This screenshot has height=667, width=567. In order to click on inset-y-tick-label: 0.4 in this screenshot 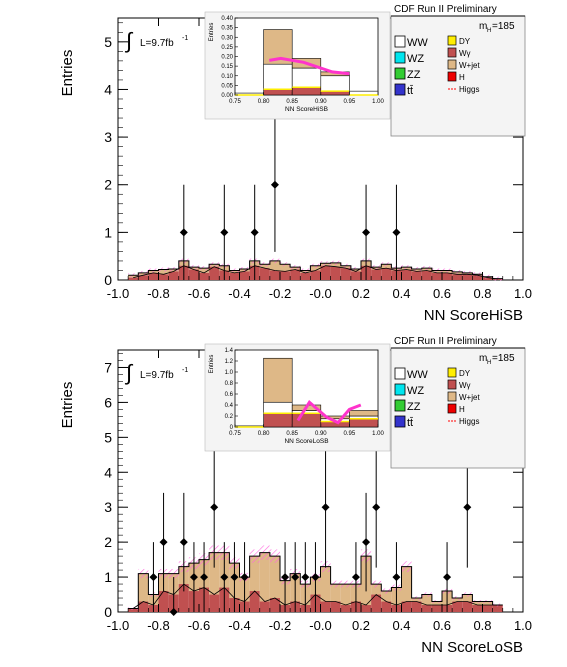, I will do `click(229, 406)`.